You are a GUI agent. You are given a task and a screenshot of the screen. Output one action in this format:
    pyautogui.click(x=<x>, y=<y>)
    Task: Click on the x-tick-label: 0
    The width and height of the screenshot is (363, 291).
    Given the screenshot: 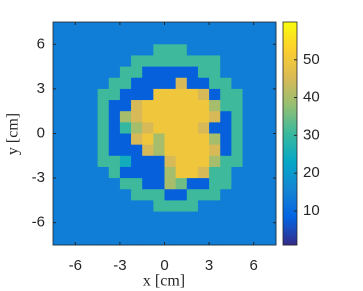 What is the action you would take?
    pyautogui.click(x=164, y=265)
    